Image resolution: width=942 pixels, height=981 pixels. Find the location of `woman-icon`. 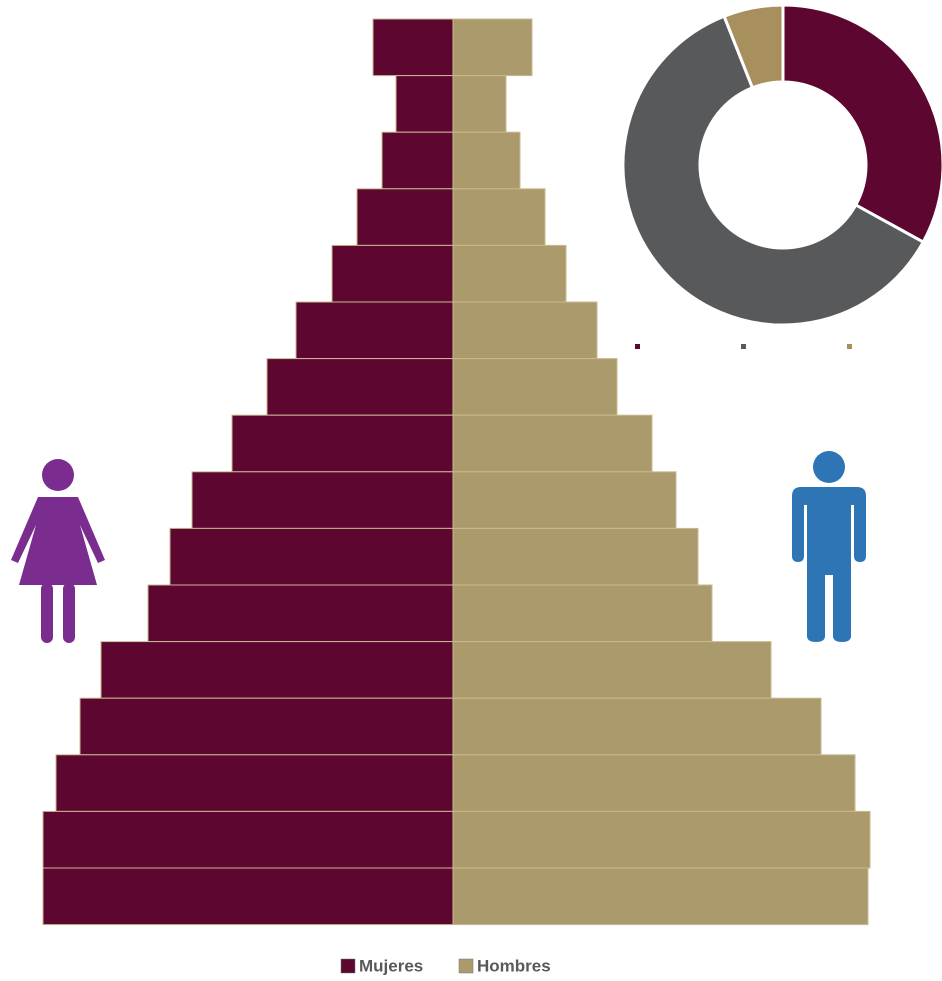

woman-icon is located at coordinates (58, 551).